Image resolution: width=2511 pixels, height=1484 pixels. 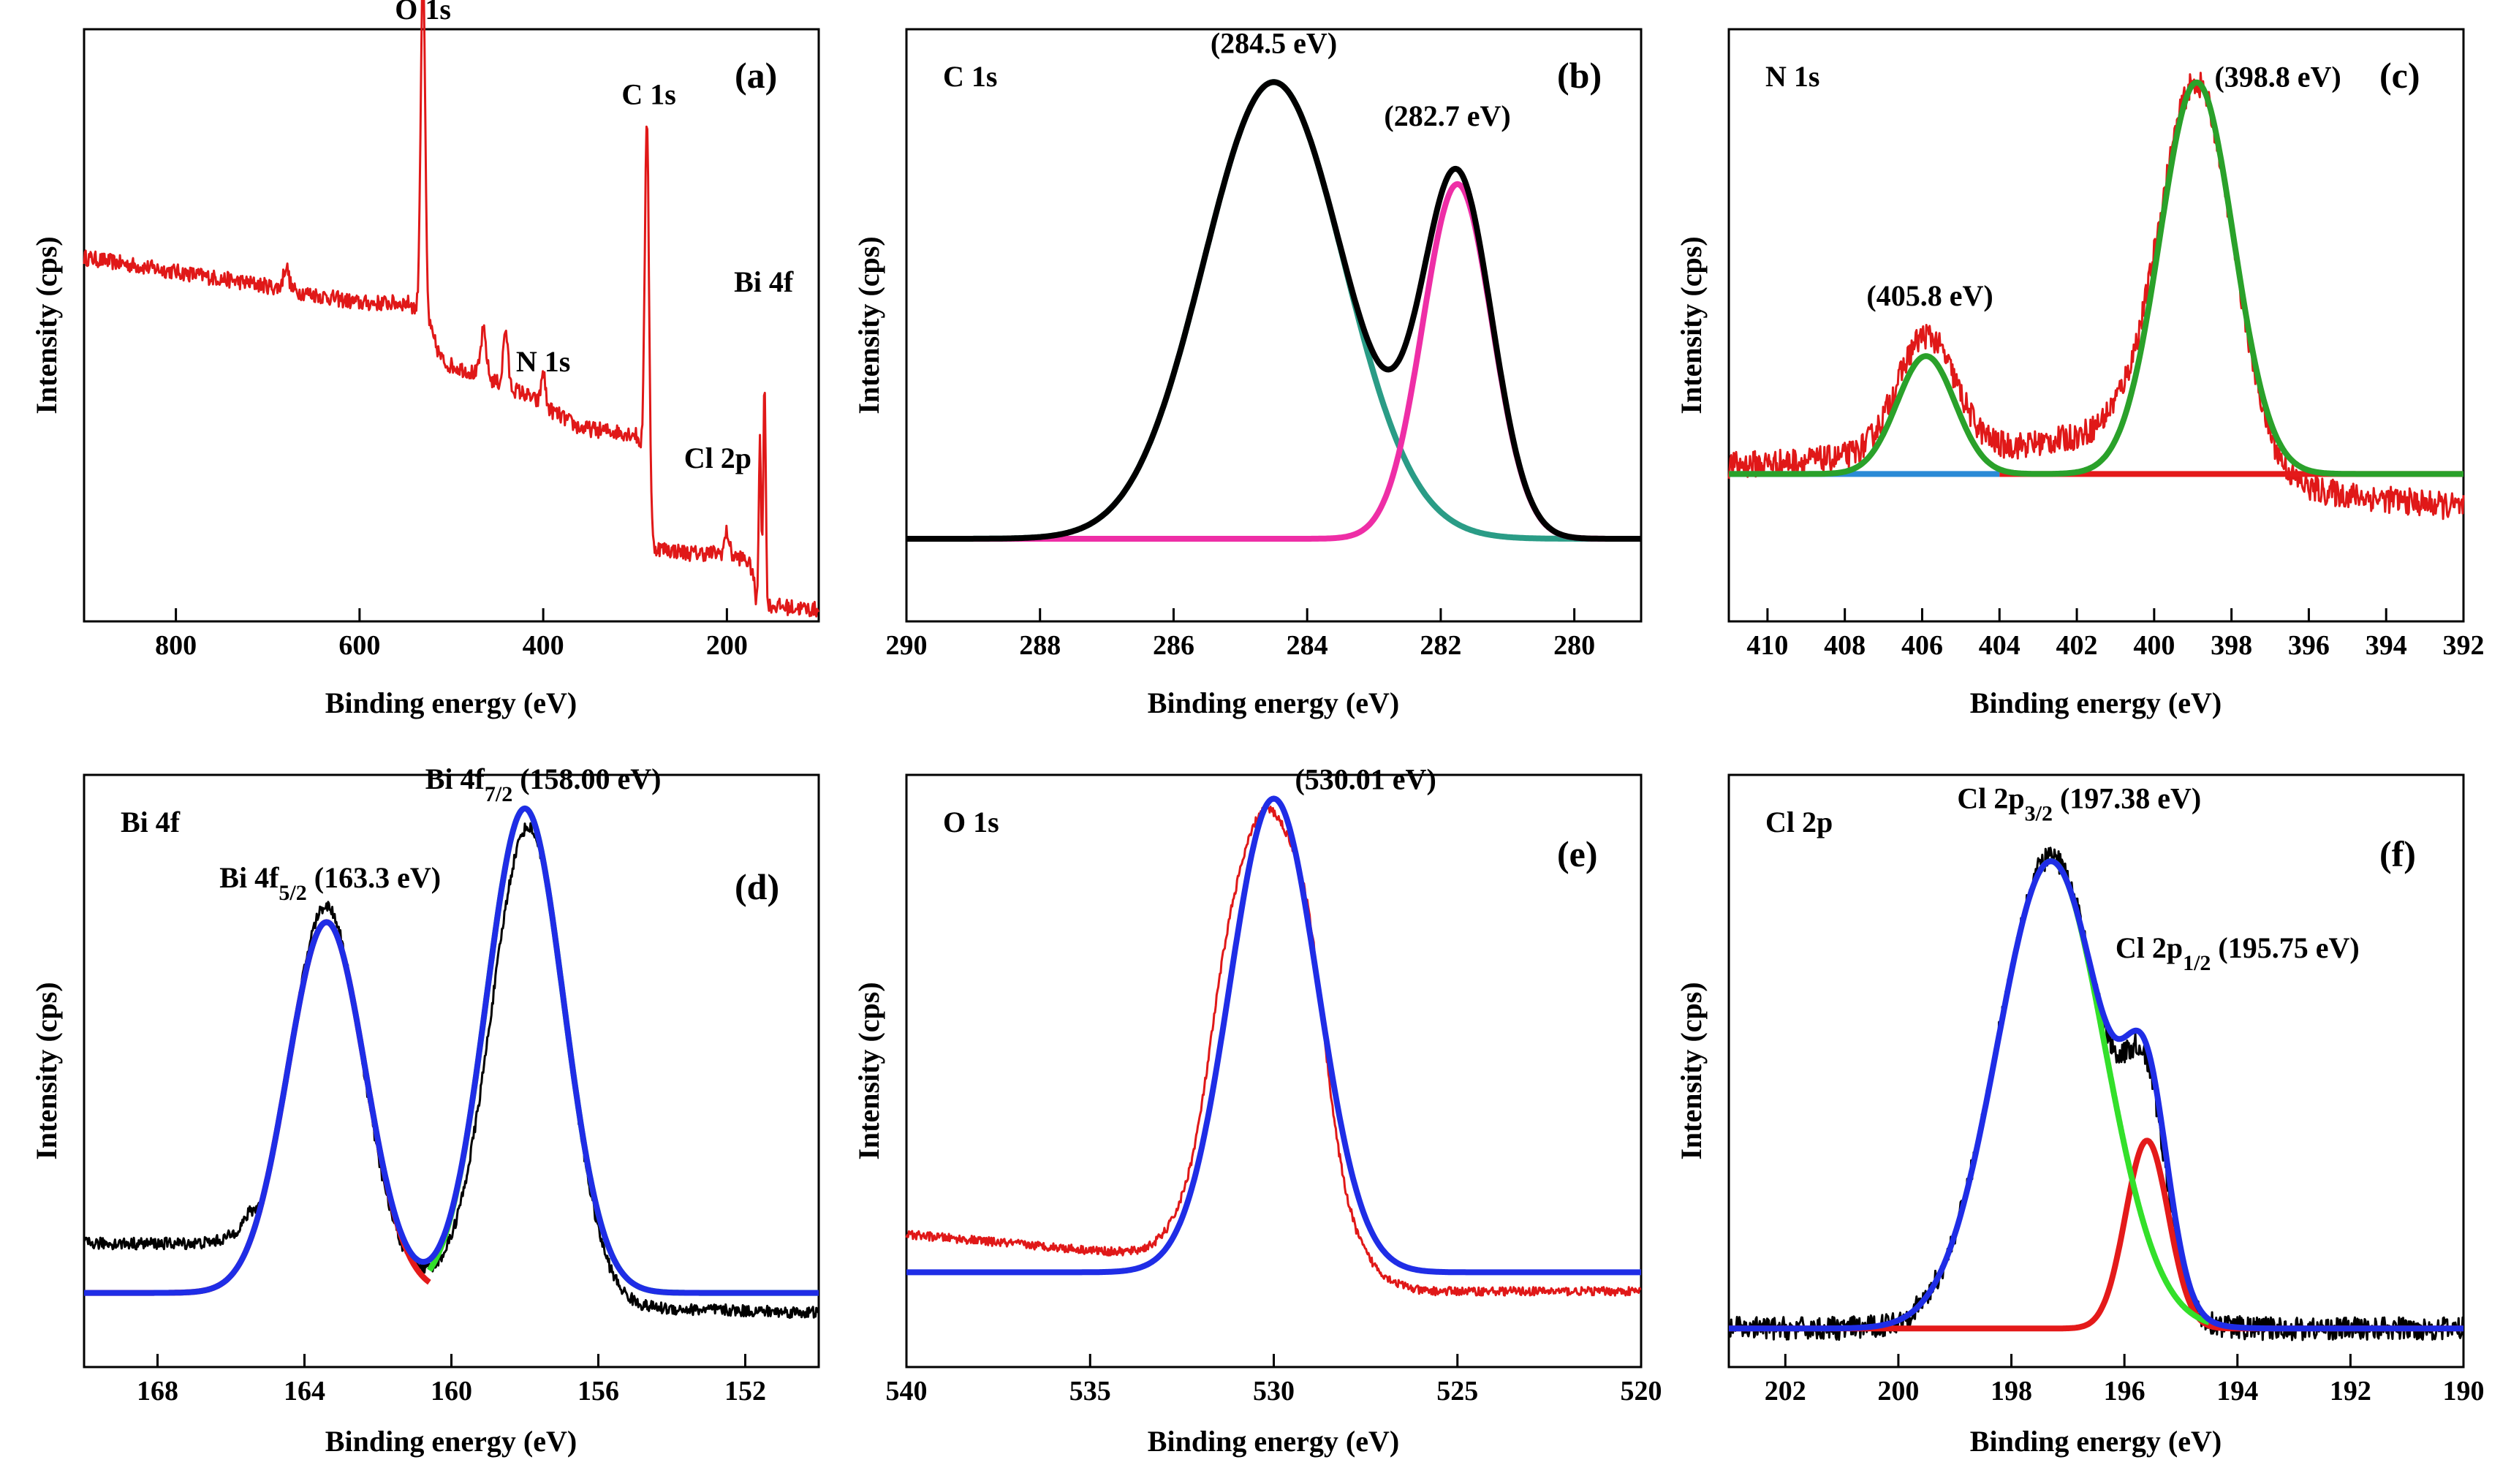 I want to click on peak-label: (530.01 eV), so click(x=1365, y=778).